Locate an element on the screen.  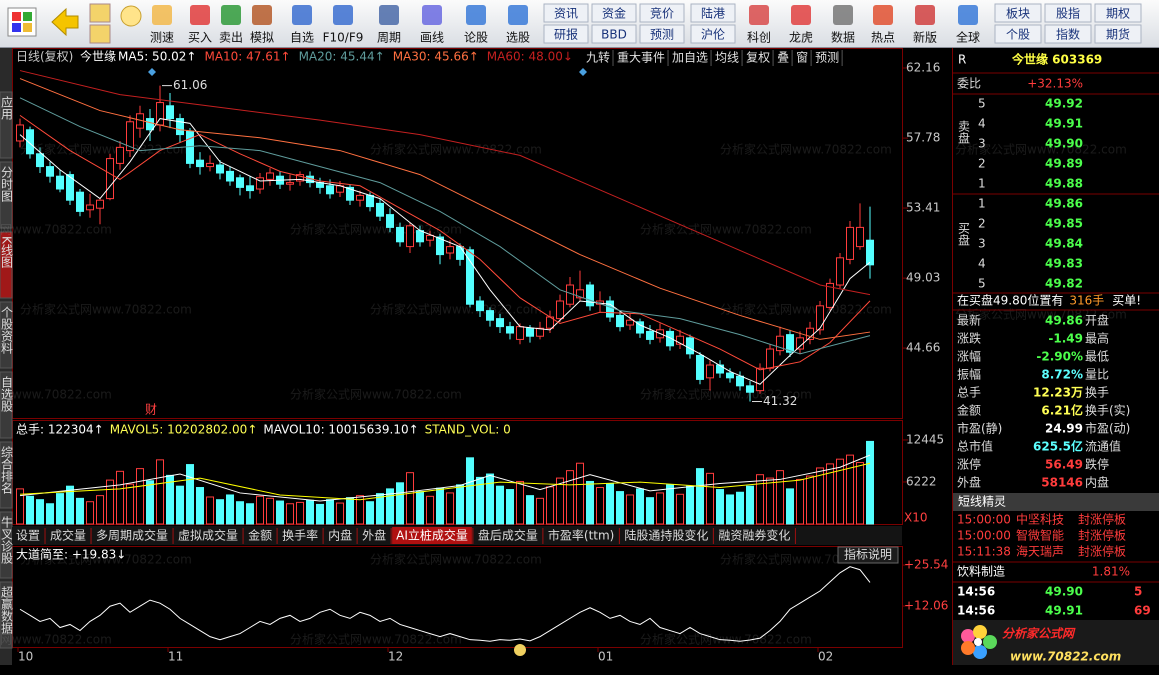
toolbar-button-label: 数据 is located at coordinates (843, 37).